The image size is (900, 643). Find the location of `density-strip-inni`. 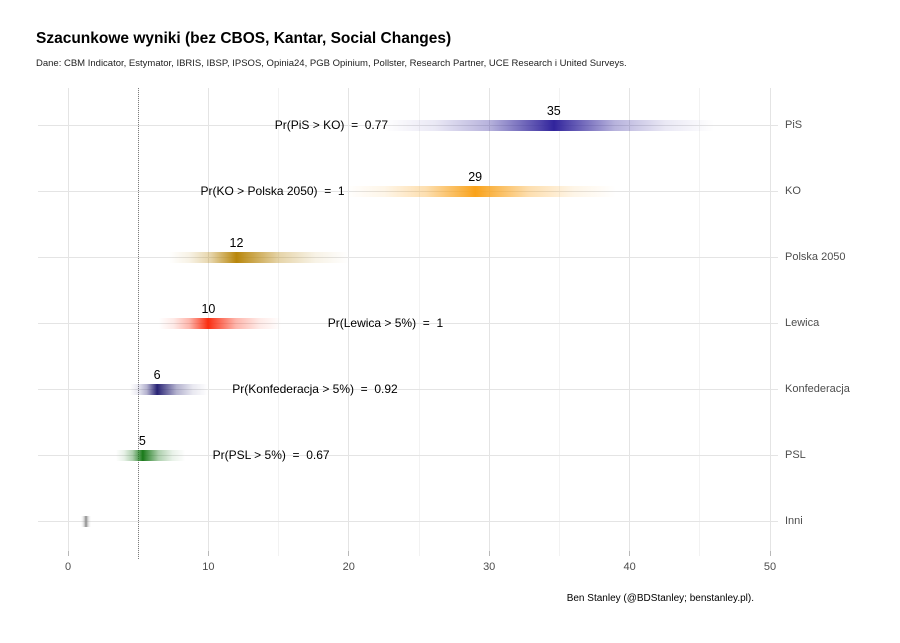

density-strip-inni is located at coordinates (86, 521).